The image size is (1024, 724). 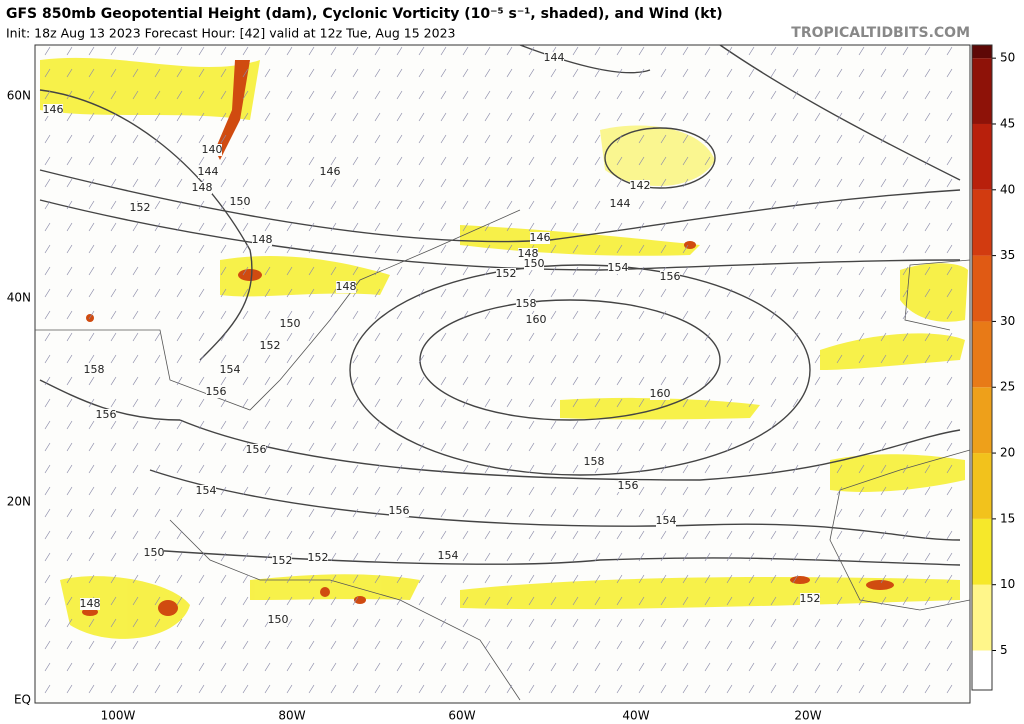 I want to click on lat-label: 20N, so click(x=19, y=502).